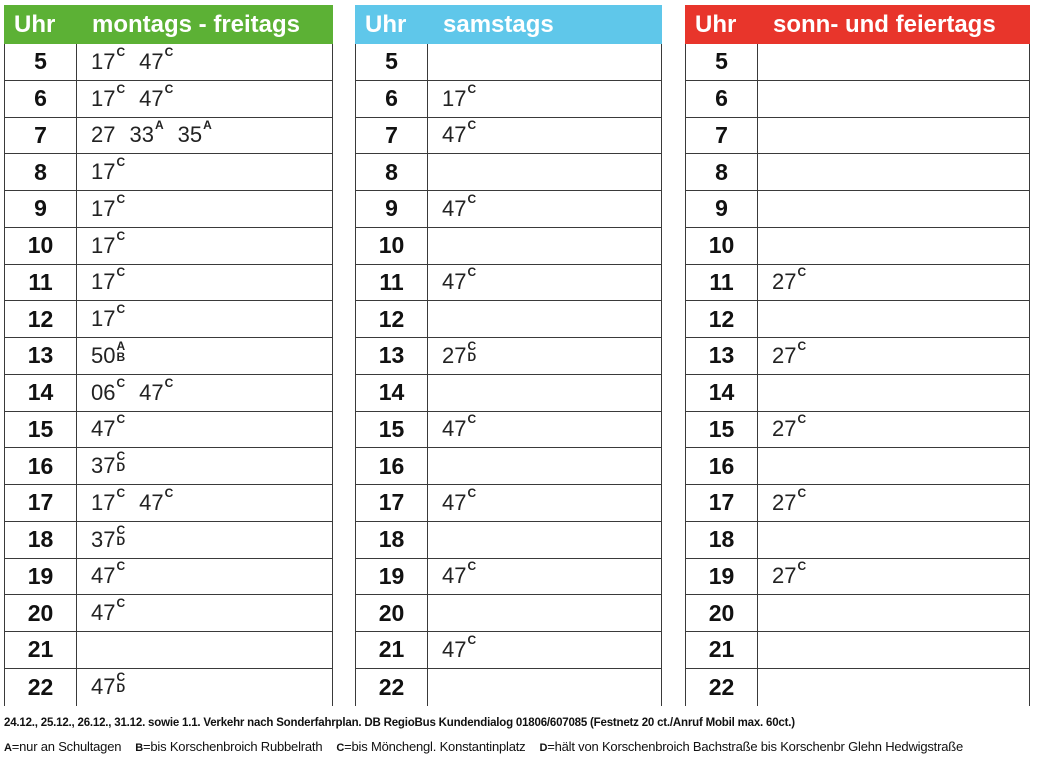 The width and height of the screenshot is (1038, 761). What do you see at coordinates (722, 429) in the screenshot?
I see `hour-cell: 15` at bounding box center [722, 429].